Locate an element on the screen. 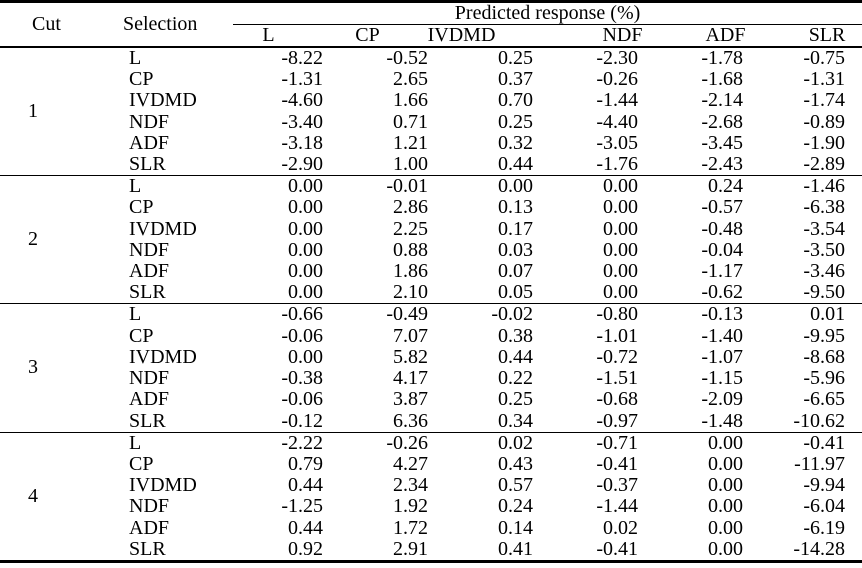 The height and width of the screenshot is (568, 862). value-cell: -1.31 is located at coordinates (824, 79).